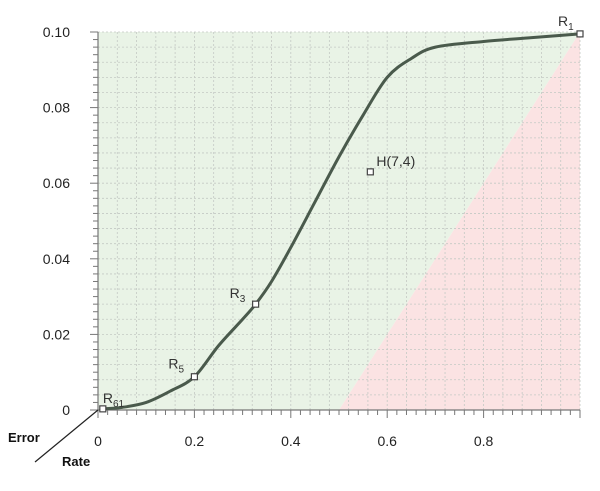 The width and height of the screenshot is (600, 491). What do you see at coordinates (195, 441) in the screenshot?
I see `x-tick-label: 0.2` at bounding box center [195, 441].